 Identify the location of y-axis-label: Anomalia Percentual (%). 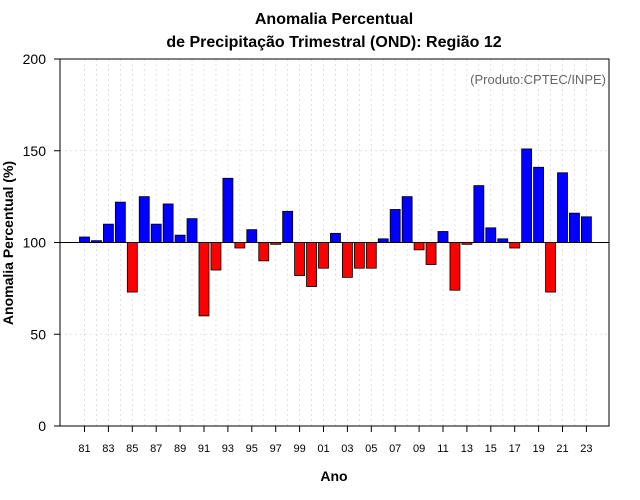
(8, 243).